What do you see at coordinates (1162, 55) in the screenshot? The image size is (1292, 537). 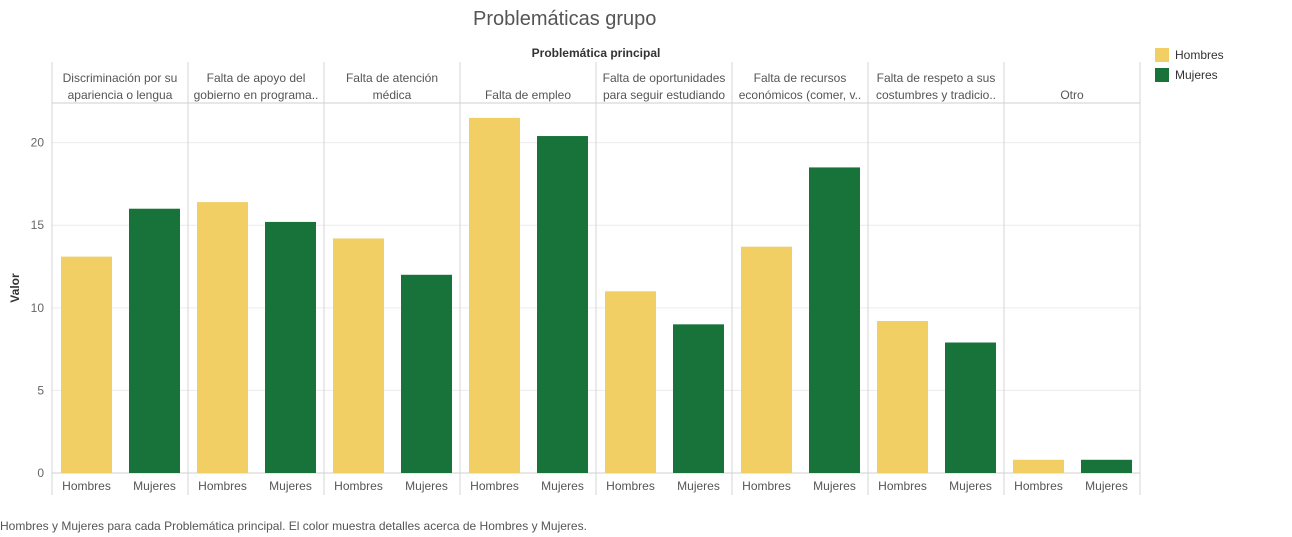 I see `legend-swatch-hombres` at bounding box center [1162, 55].